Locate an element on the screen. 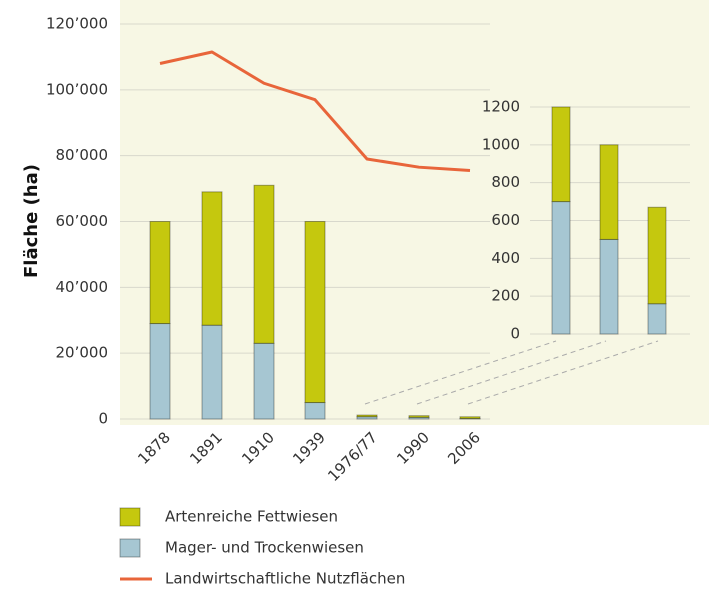 The image size is (709, 604). y-tick-label: 800 is located at coordinates (505, 182).